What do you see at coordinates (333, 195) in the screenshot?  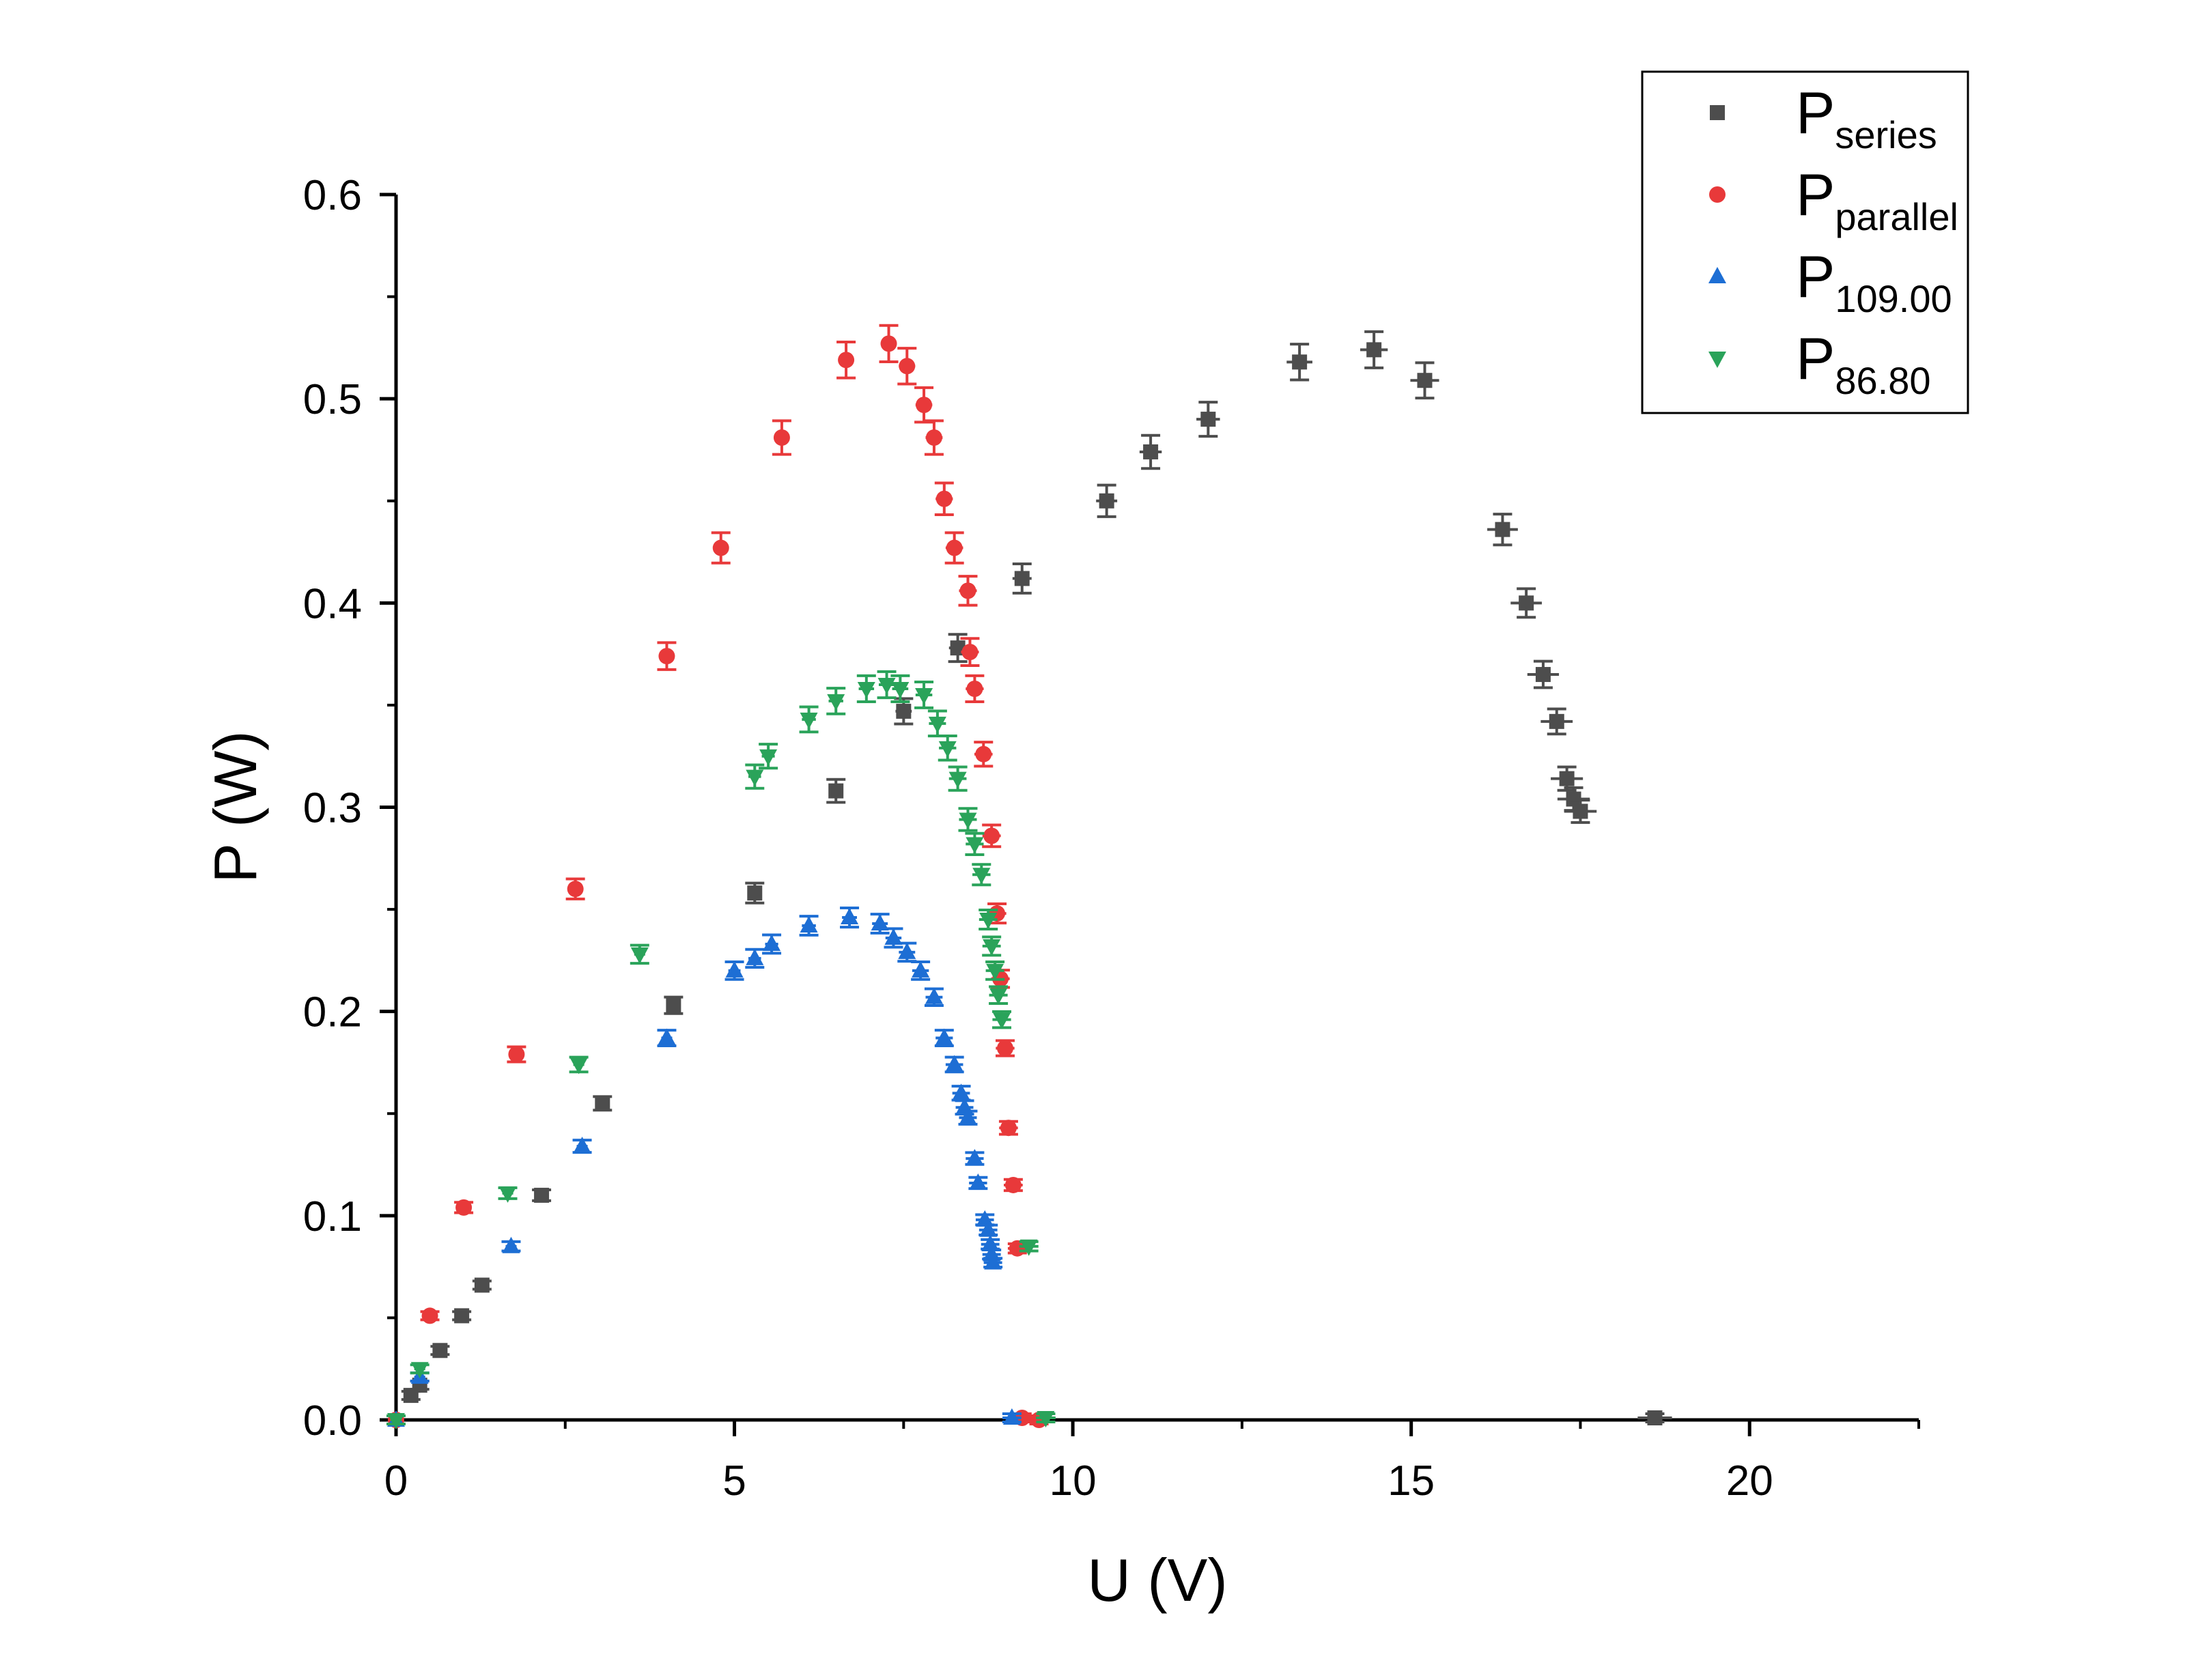 I see `y-tick-label: 0.6` at bounding box center [333, 195].